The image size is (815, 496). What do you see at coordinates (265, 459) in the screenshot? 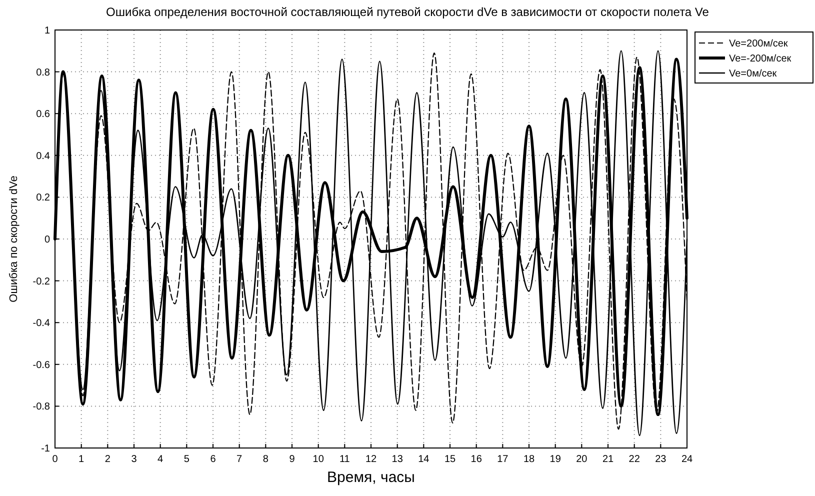
I see `x-tick-label: 8` at bounding box center [265, 459].